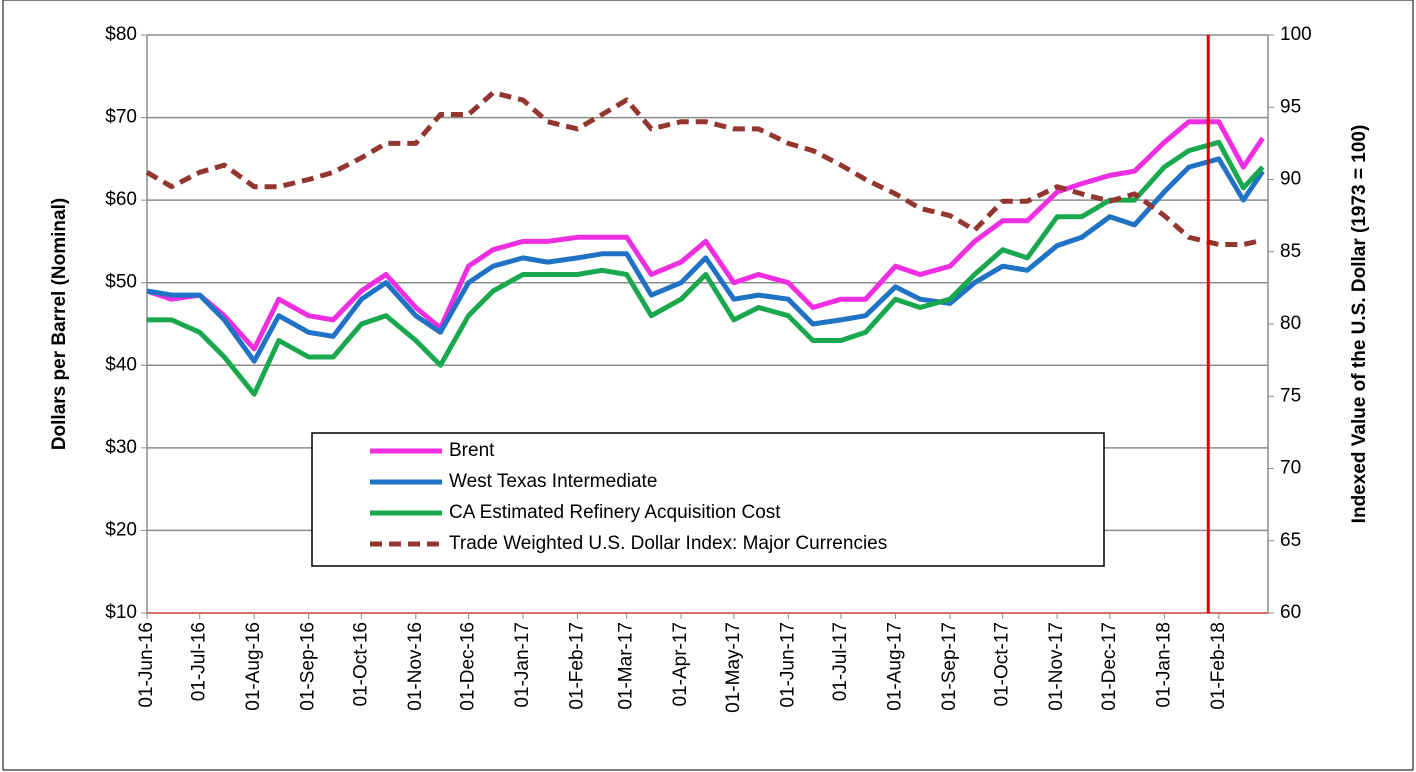 Image resolution: width=1416 pixels, height=772 pixels. What do you see at coordinates (1296, 34) in the screenshot?
I see `y2-tick-label: 100` at bounding box center [1296, 34].